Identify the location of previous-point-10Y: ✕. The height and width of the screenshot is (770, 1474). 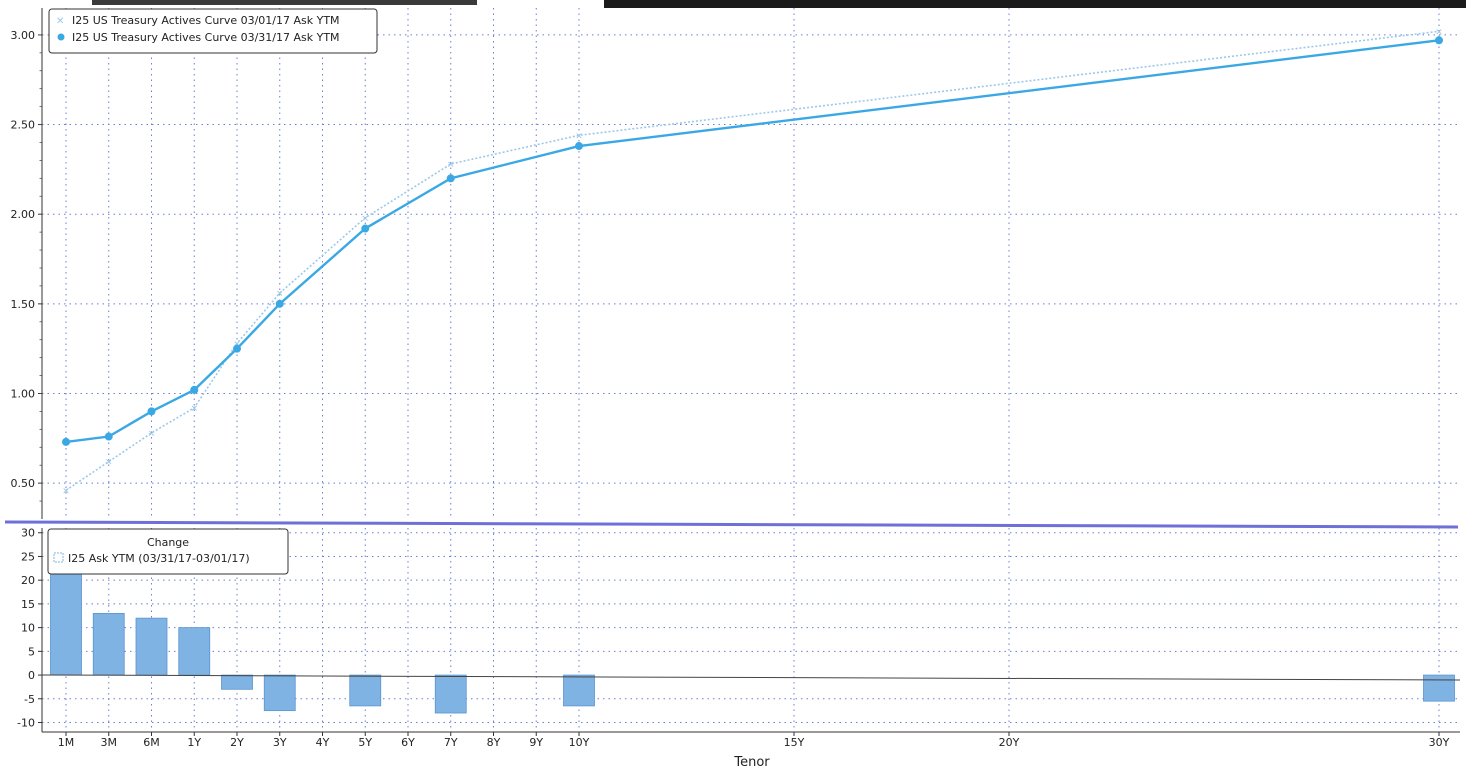
(579, 137).